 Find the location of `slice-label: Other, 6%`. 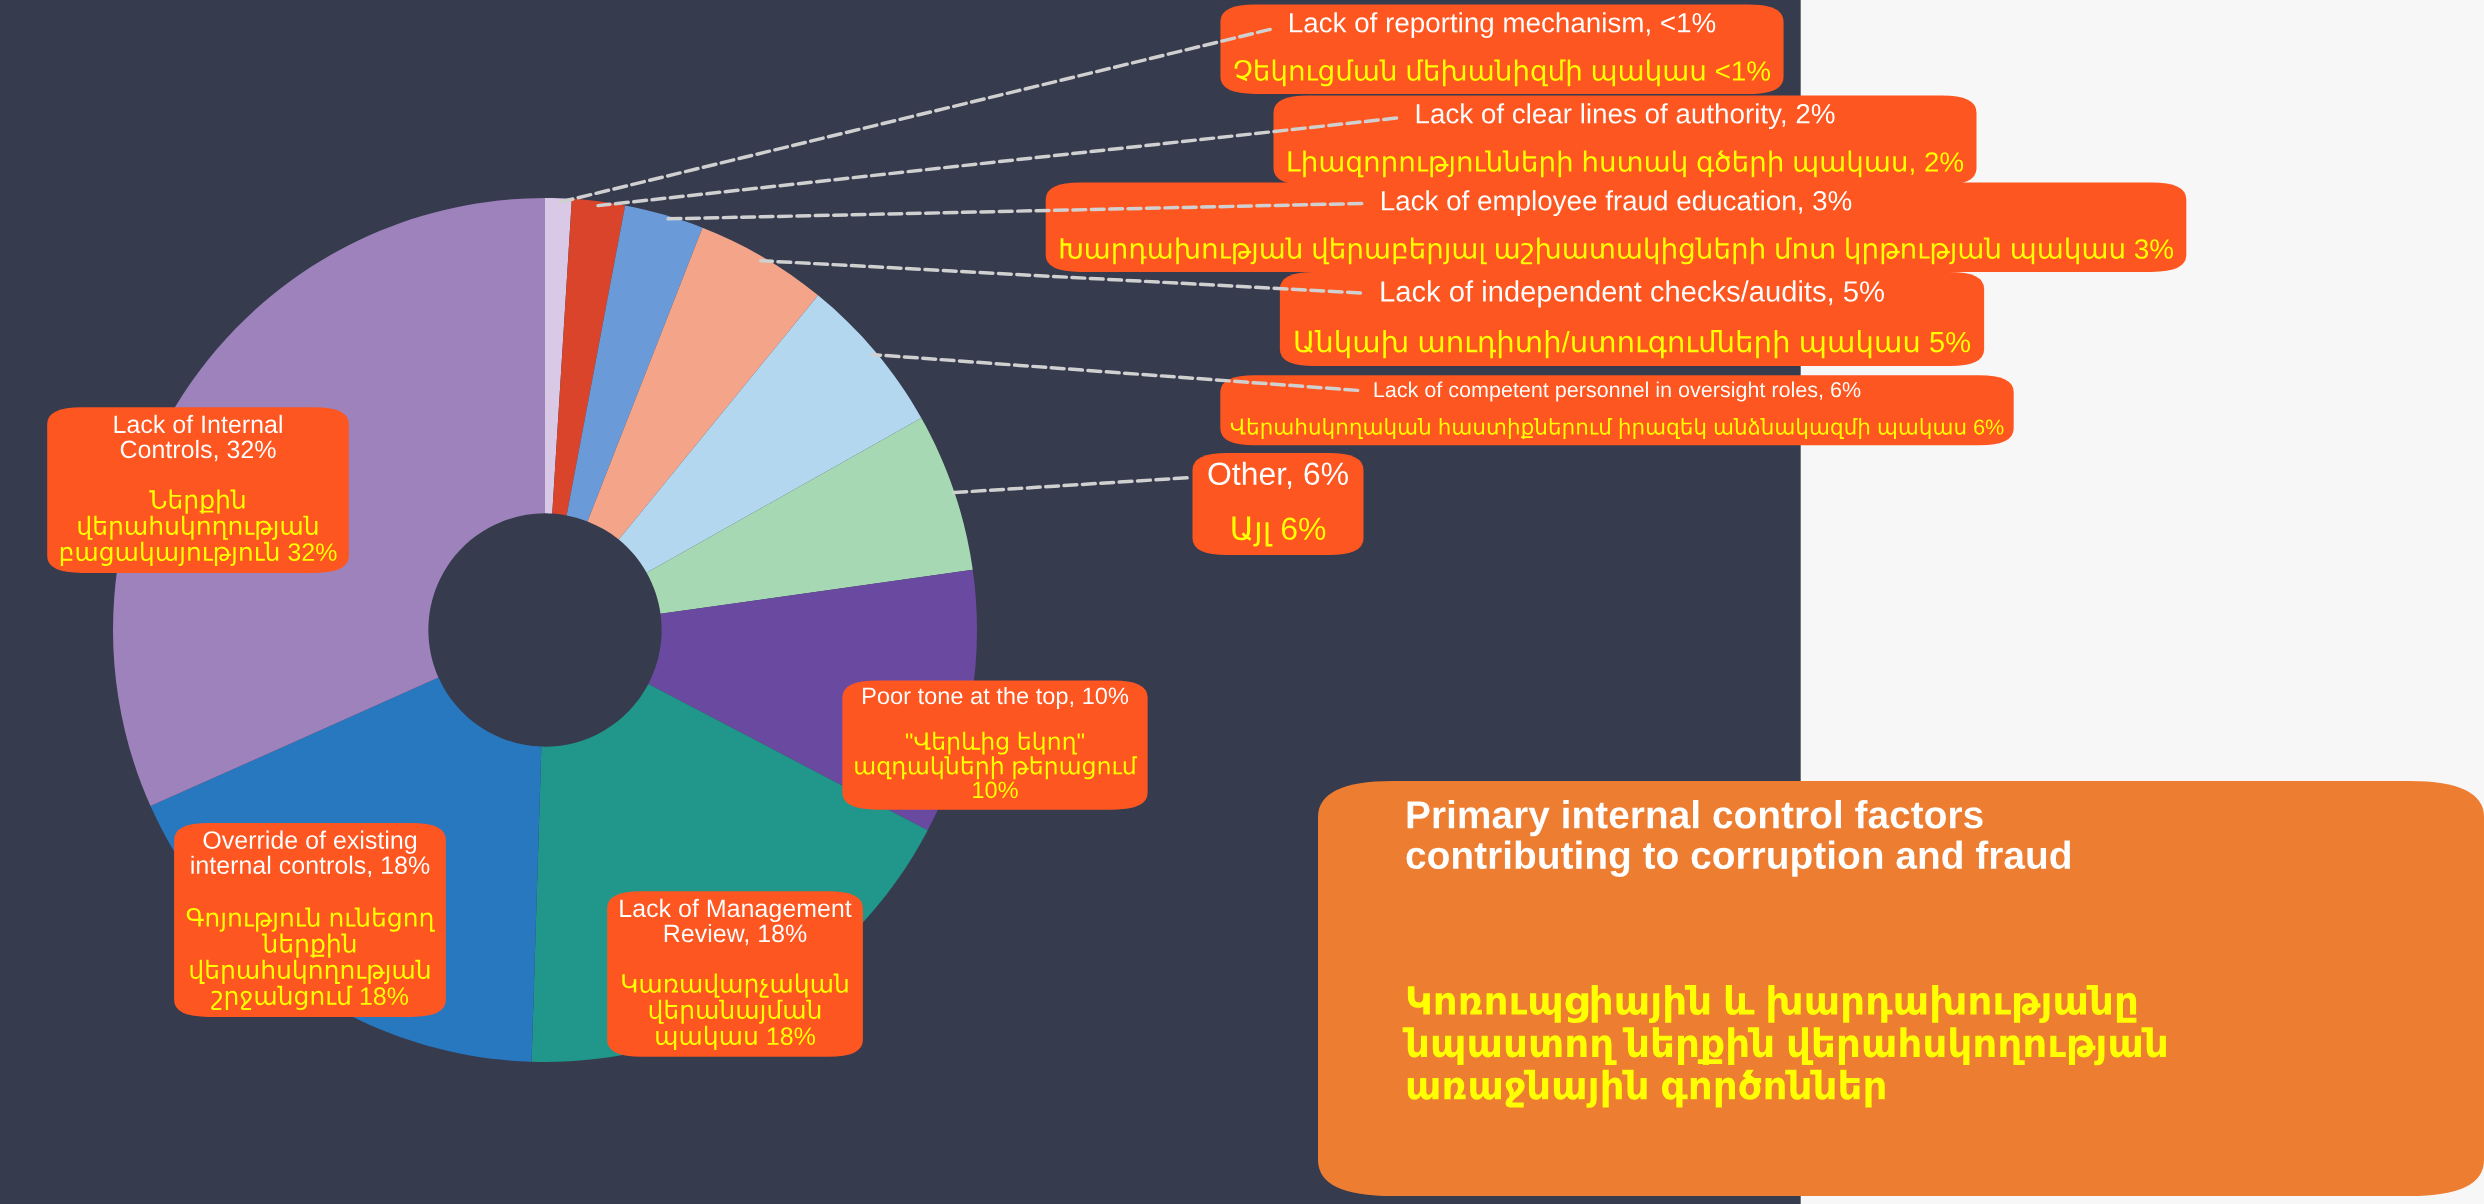

slice-label: Other, 6% is located at coordinates (1278, 475).